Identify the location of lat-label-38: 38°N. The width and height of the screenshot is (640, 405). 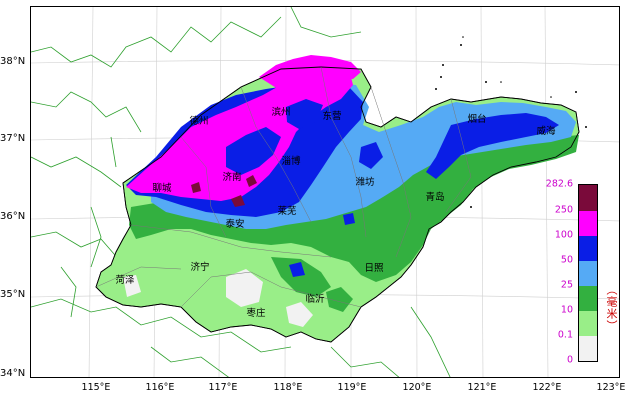
(13, 61).